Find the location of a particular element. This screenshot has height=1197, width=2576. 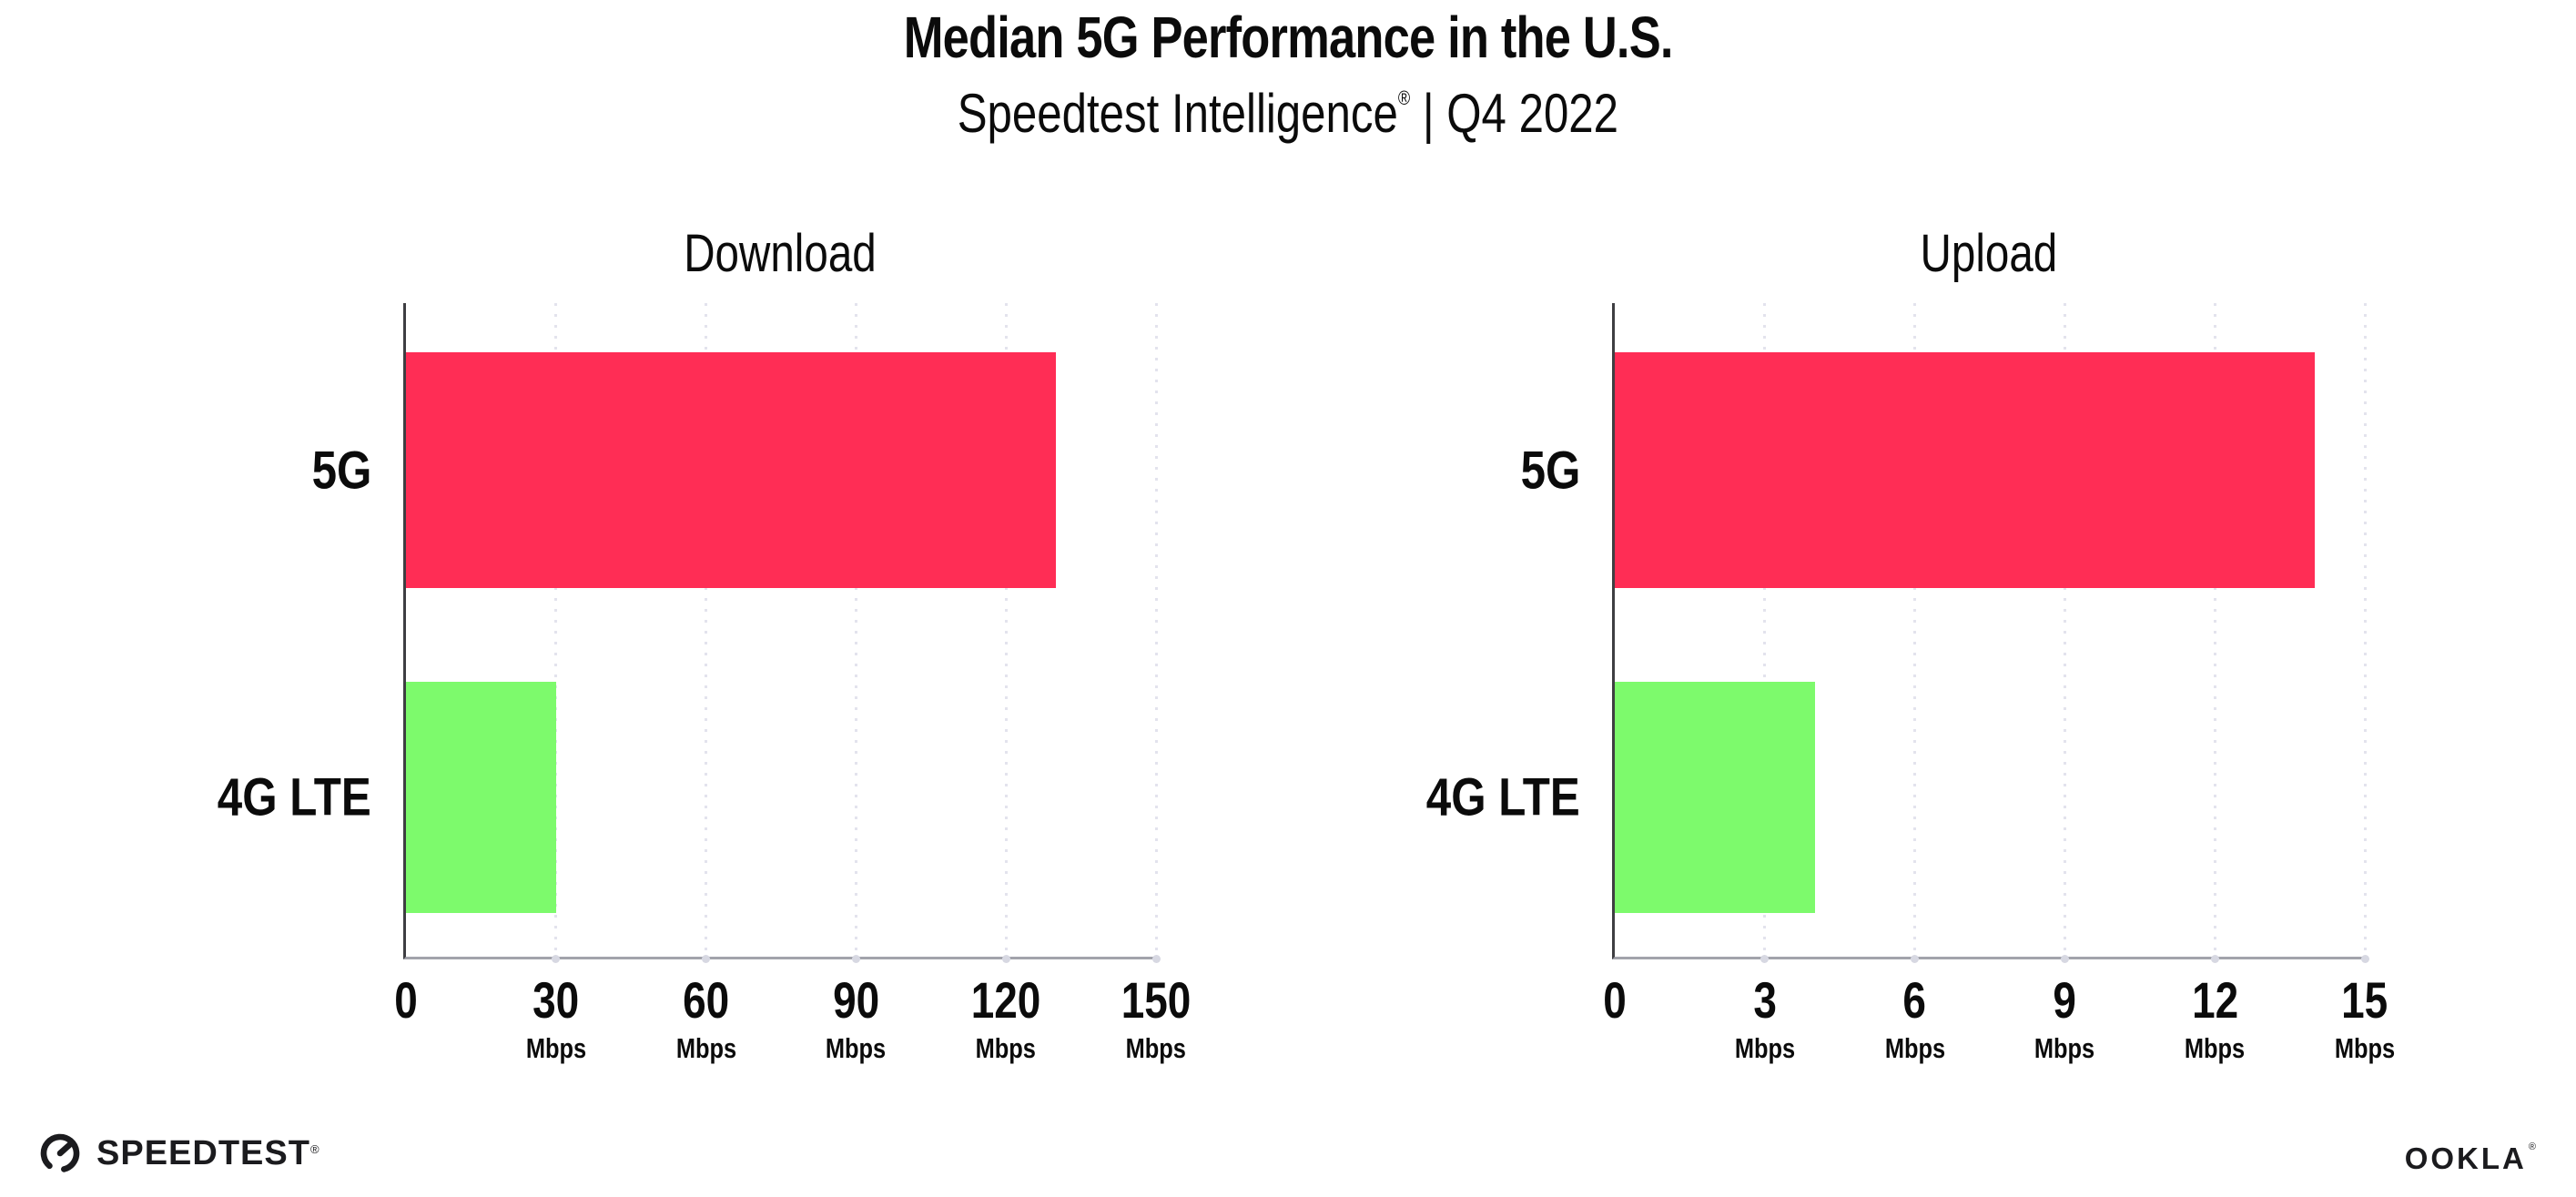

speedtest-registered-mark: ® is located at coordinates (314, 1149).